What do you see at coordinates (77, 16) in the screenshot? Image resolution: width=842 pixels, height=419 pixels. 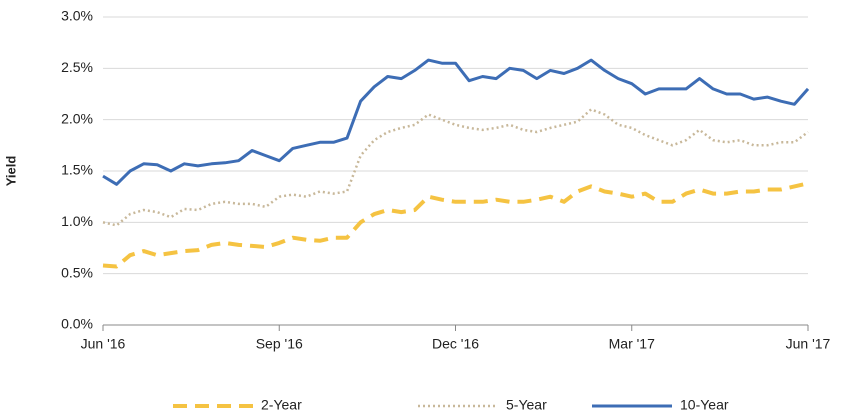 I see `y-tick-label: 3.0%` at bounding box center [77, 16].